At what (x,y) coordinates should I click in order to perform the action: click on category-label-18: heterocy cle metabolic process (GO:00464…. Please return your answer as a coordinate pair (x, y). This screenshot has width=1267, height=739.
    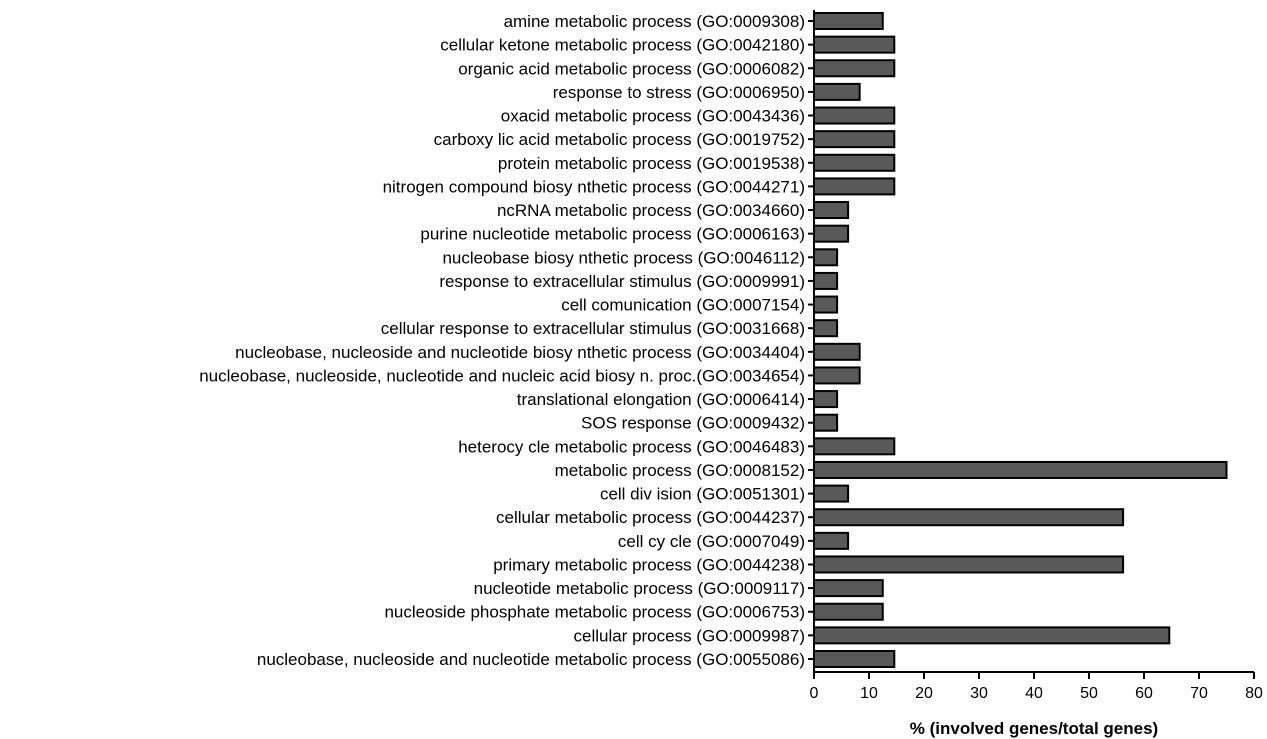
    Looking at the image, I should click on (631, 446).